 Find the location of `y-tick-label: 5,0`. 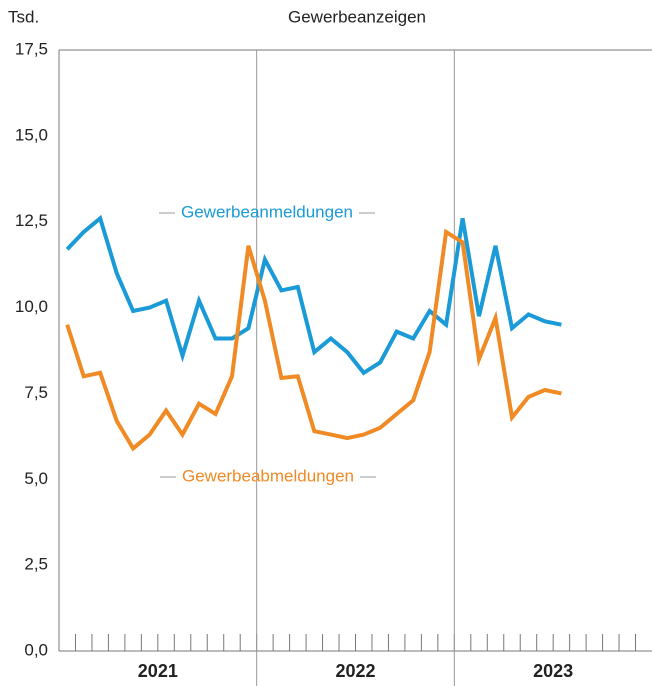

y-tick-label: 5,0 is located at coordinates (36, 478).